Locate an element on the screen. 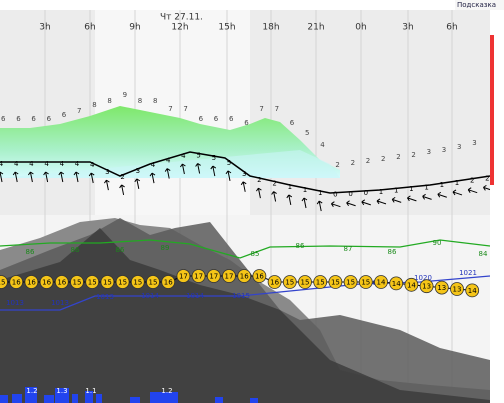  pressure-label: 1020 is located at coordinates (423, 278).